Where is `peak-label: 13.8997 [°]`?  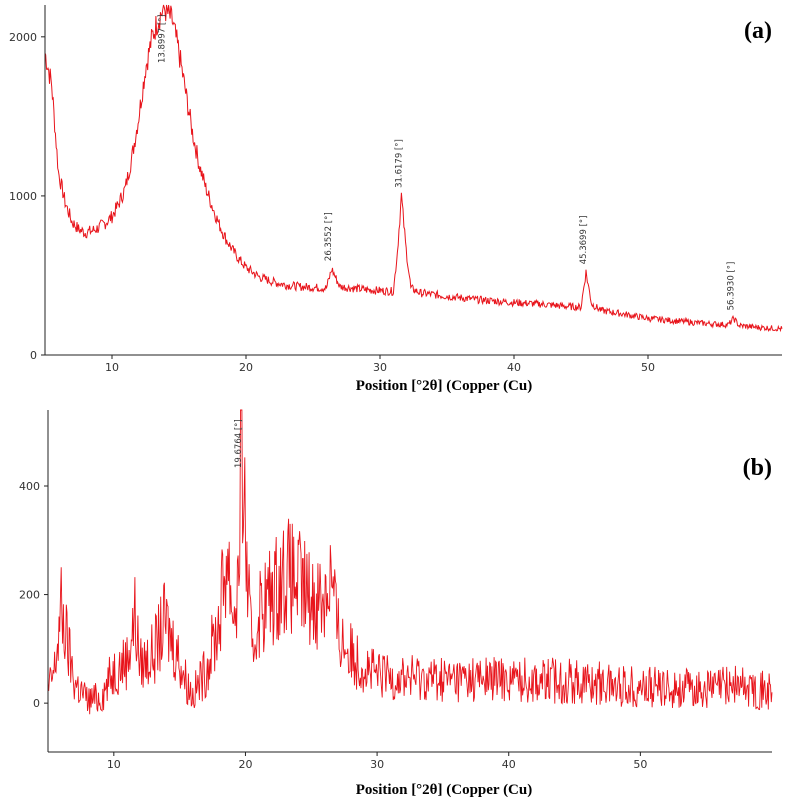
peak-label: 13.8997 [°] is located at coordinates (162, 38).